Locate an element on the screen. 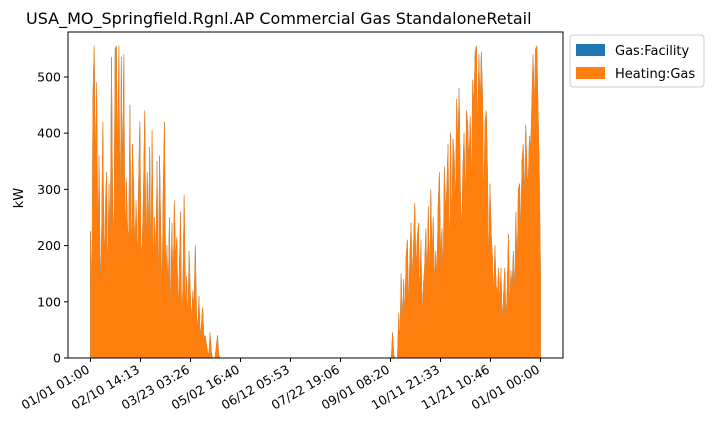 This screenshot has width=715, height=432. legend-label: Heating:Gas is located at coordinates (655, 74).